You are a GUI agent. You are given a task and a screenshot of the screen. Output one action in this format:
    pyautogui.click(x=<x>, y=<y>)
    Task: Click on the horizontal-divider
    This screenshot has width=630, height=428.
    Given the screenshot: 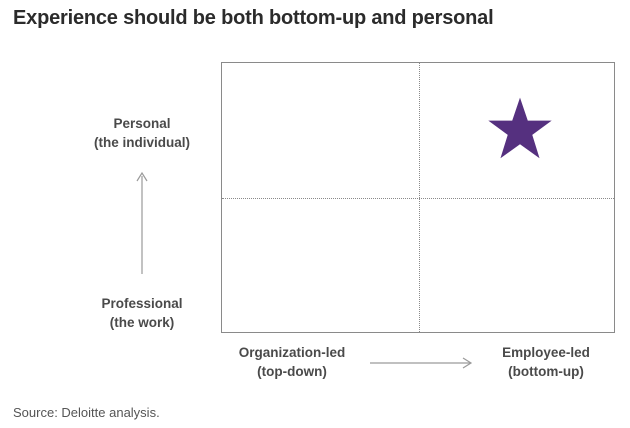 What is the action you would take?
    pyautogui.click(x=418, y=198)
    